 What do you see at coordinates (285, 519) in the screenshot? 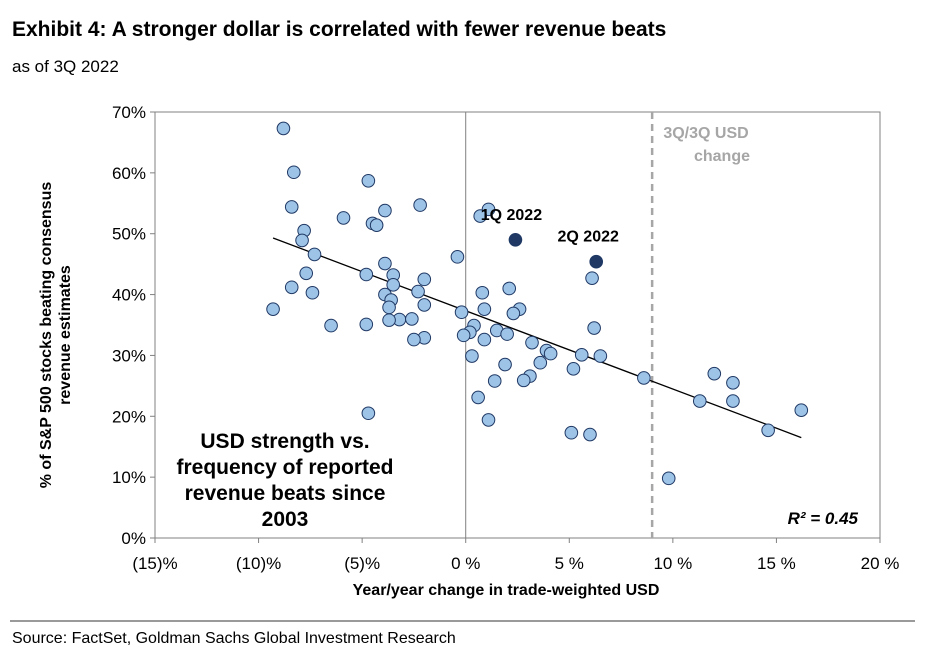
I see `annotation-line-4: 2003` at bounding box center [285, 519].